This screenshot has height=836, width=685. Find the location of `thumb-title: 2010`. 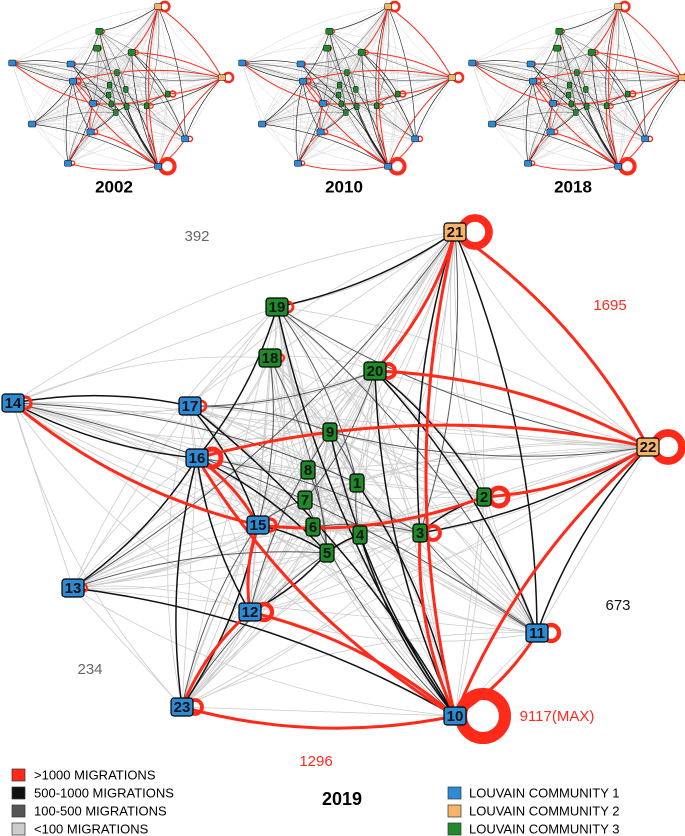

thumb-title: 2010 is located at coordinates (344, 186).